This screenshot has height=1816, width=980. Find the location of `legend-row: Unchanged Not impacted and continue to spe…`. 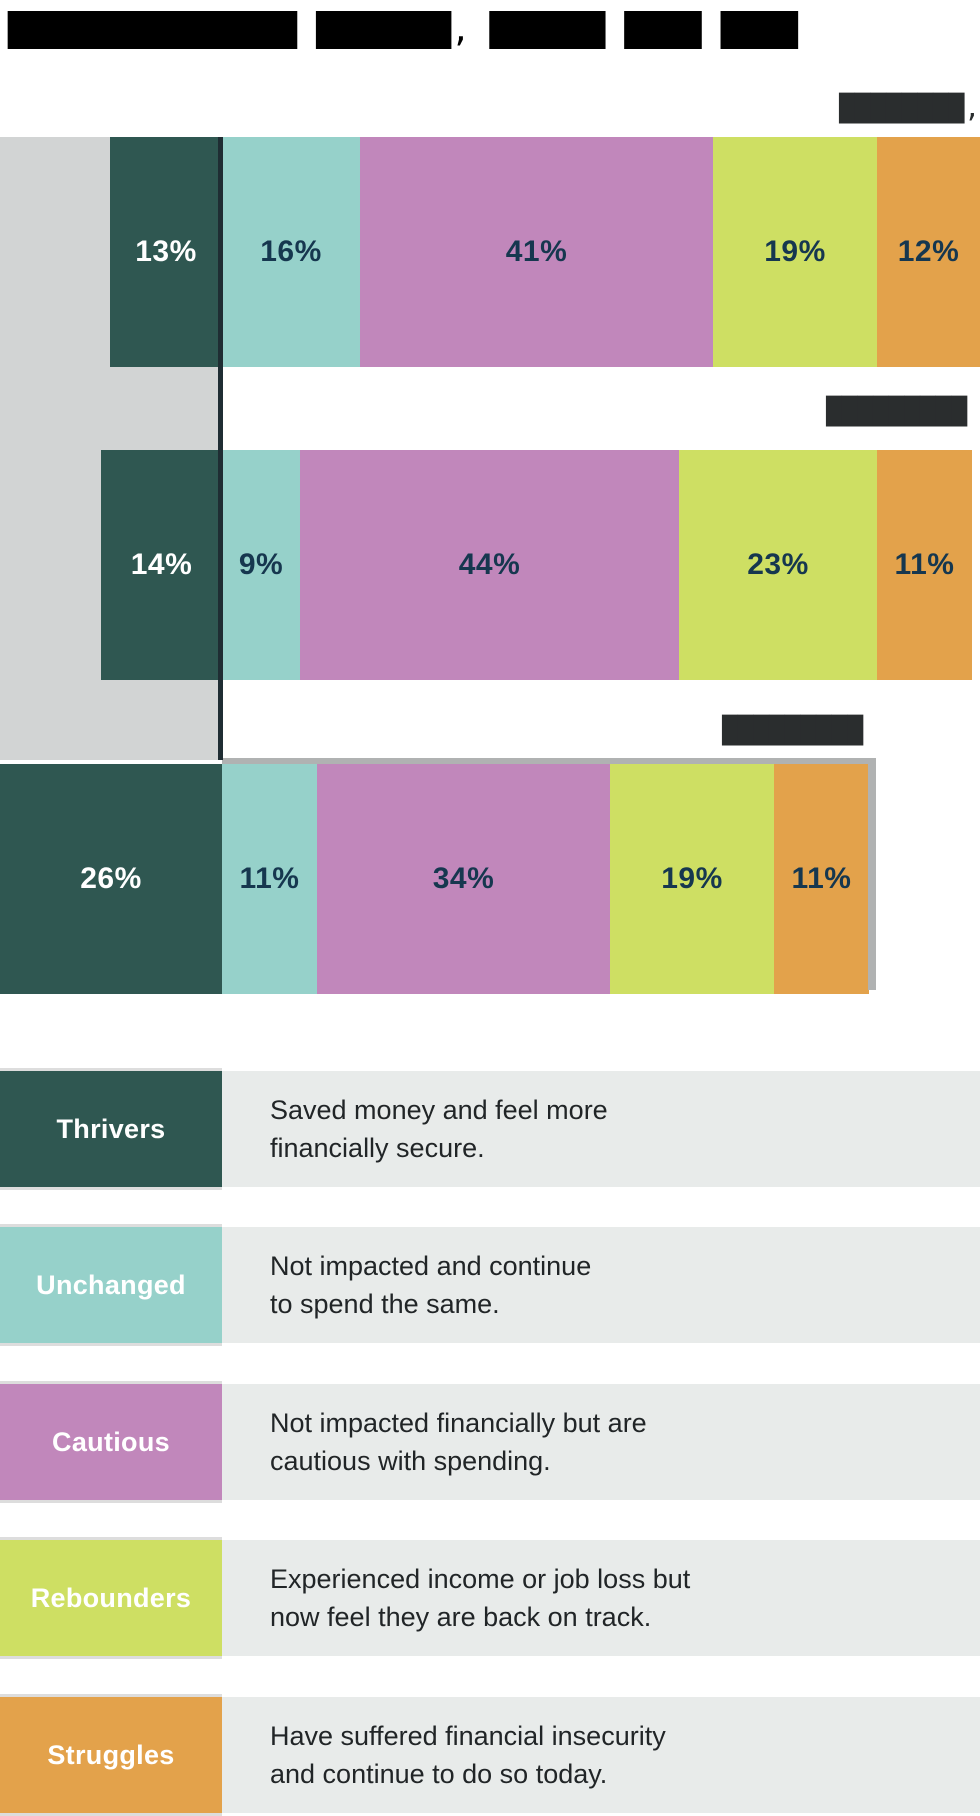

legend-row: Unchanged Not impacted and continue to spe… is located at coordinates (490, 1285).